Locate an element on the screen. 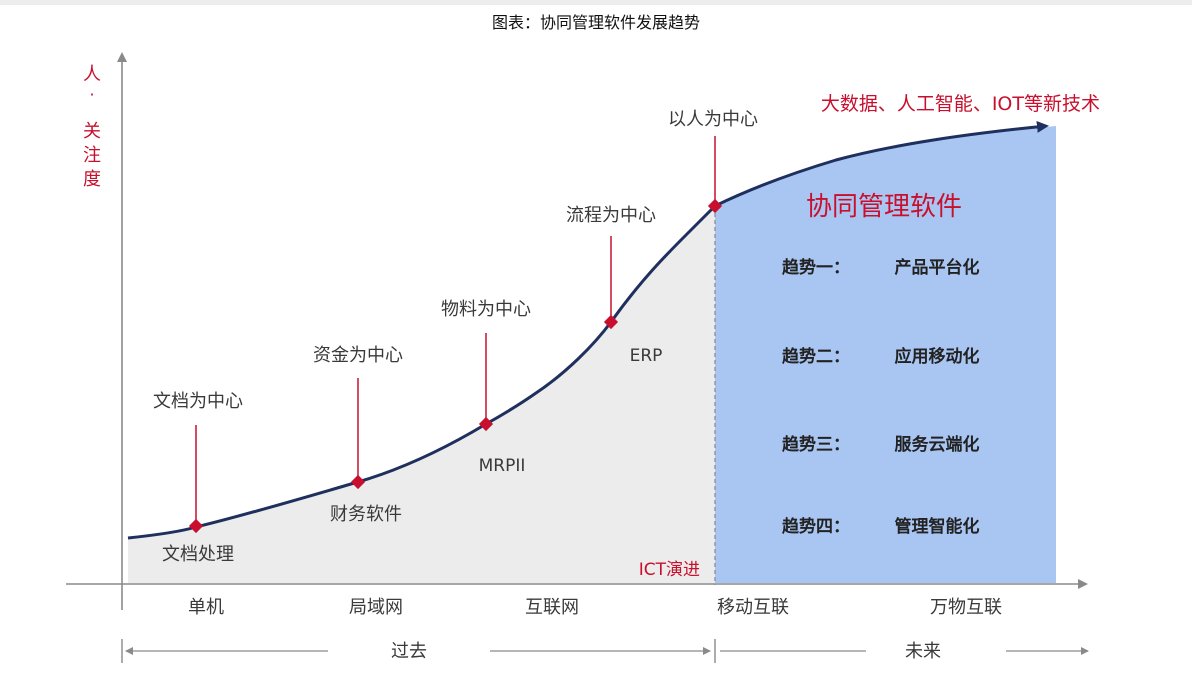 The height and width of the screenshot is (684, 1192). y-axis-label-char: 关 is located at coordinates (92, 131).